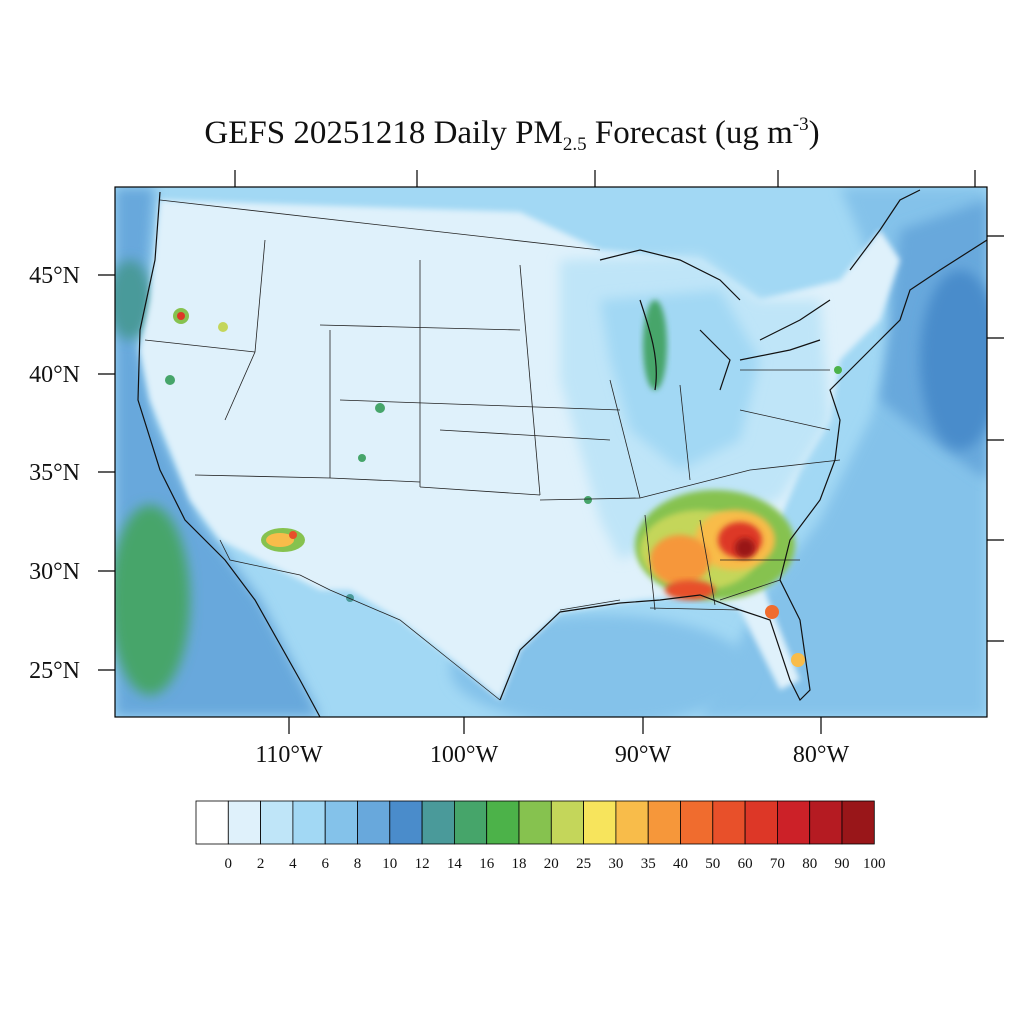  I want to click on colorbar-label: 16, so click(487, 864).